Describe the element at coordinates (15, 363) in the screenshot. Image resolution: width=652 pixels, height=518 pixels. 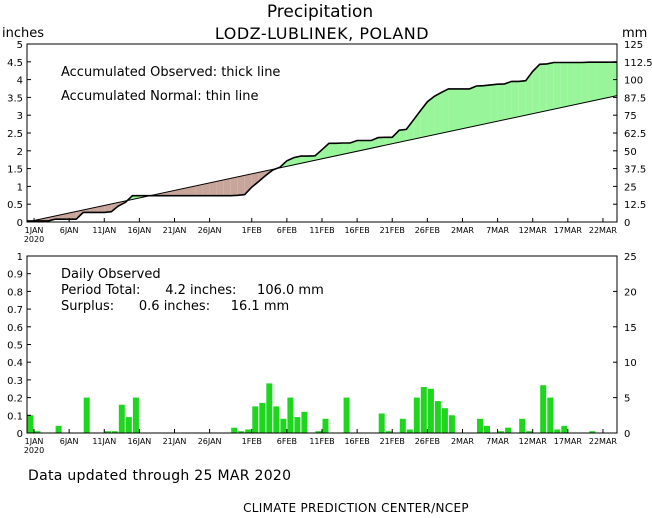
I see `daily-left-y-tick-label: 0.4` at that location.